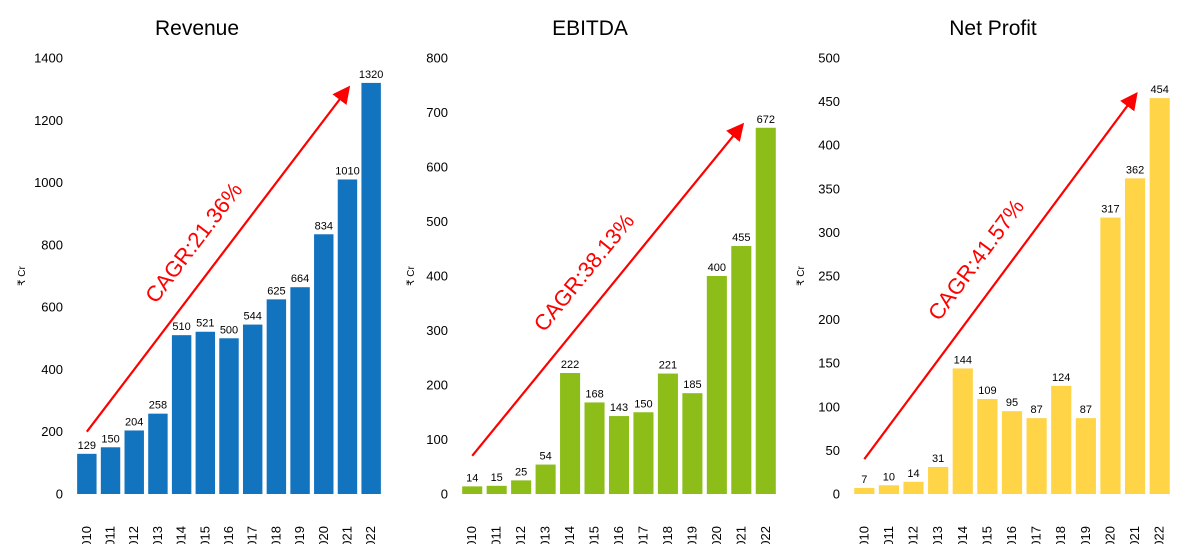 This screenshot has width=1200, height=549. Describe the element at coordinates (276, 291) in the screenshot. I see `data-label: 625` at that location.